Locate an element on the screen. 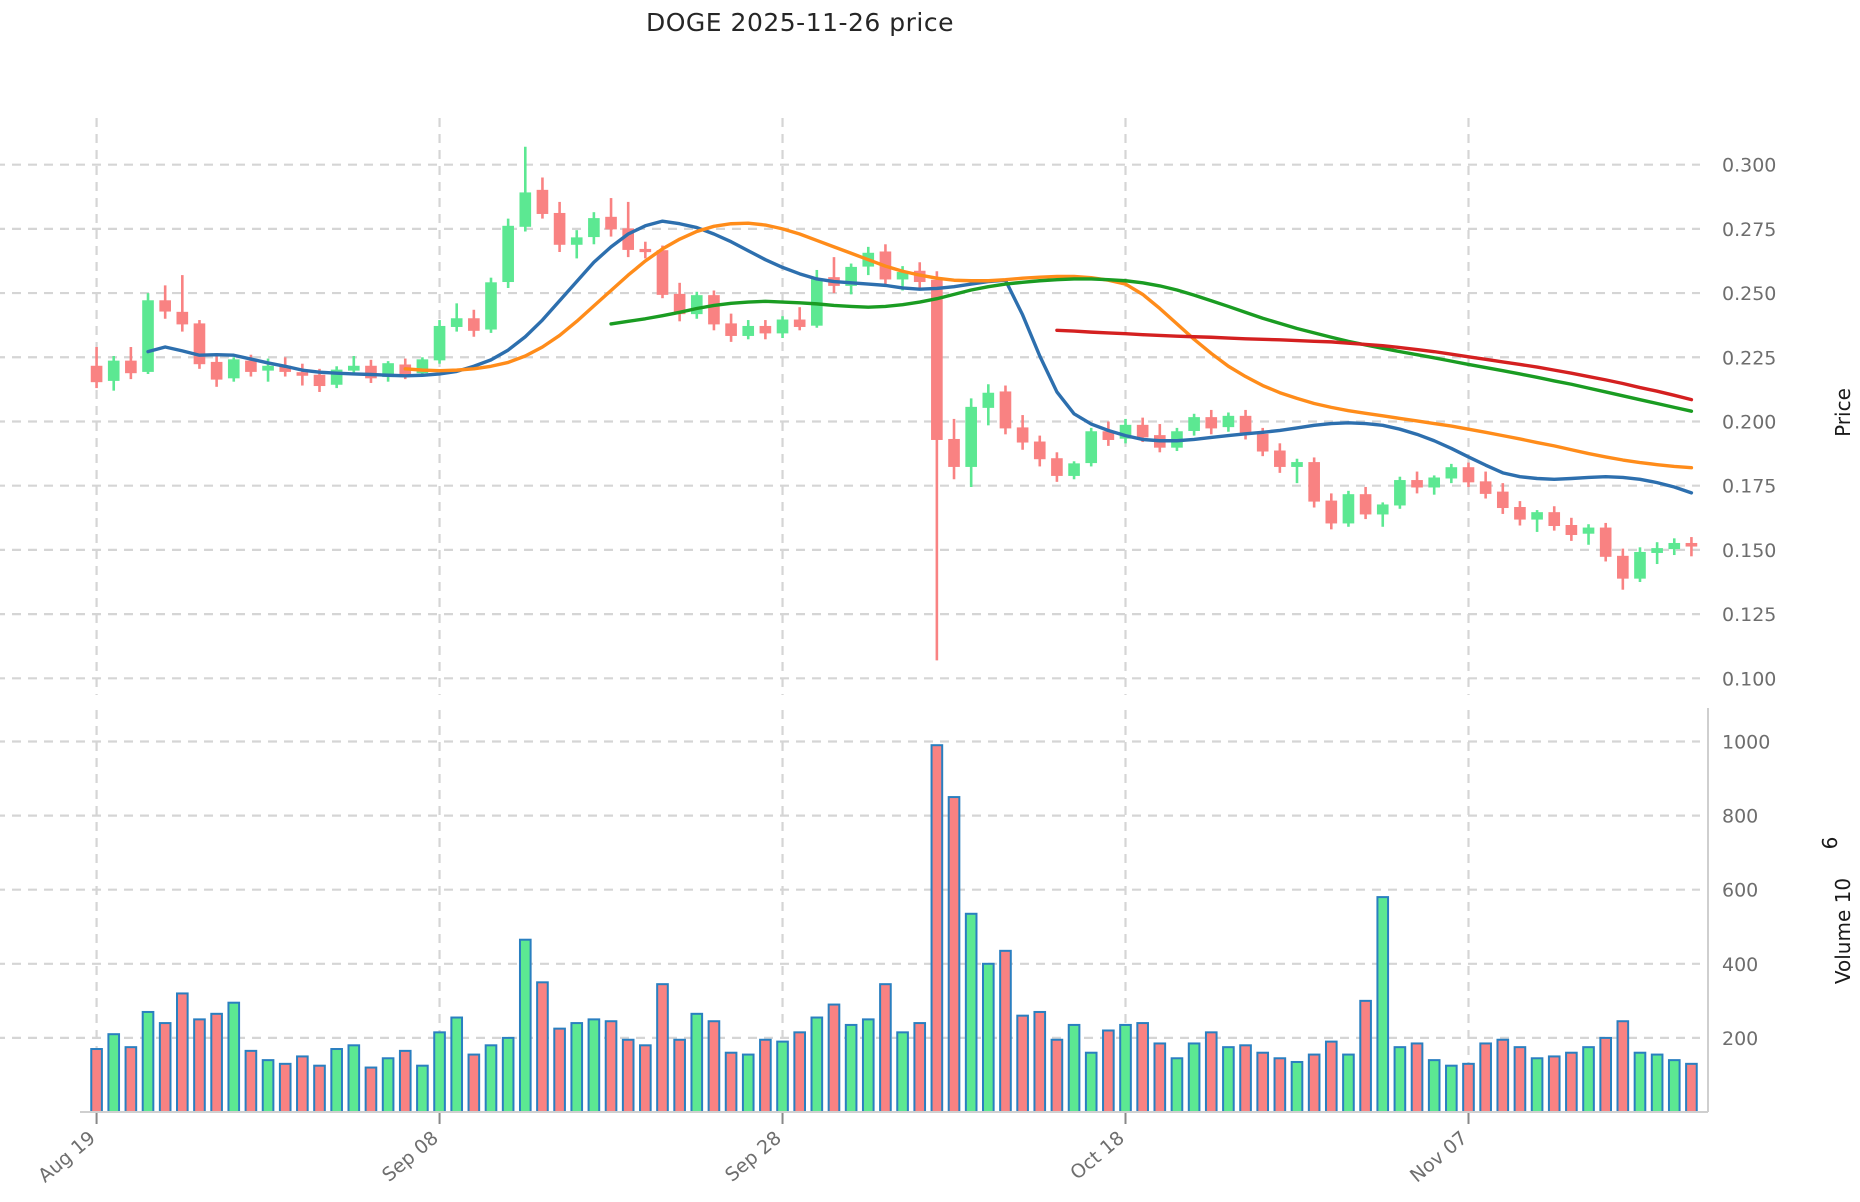  volume-tick-label: 800 is located at coordinates (1740, 817).